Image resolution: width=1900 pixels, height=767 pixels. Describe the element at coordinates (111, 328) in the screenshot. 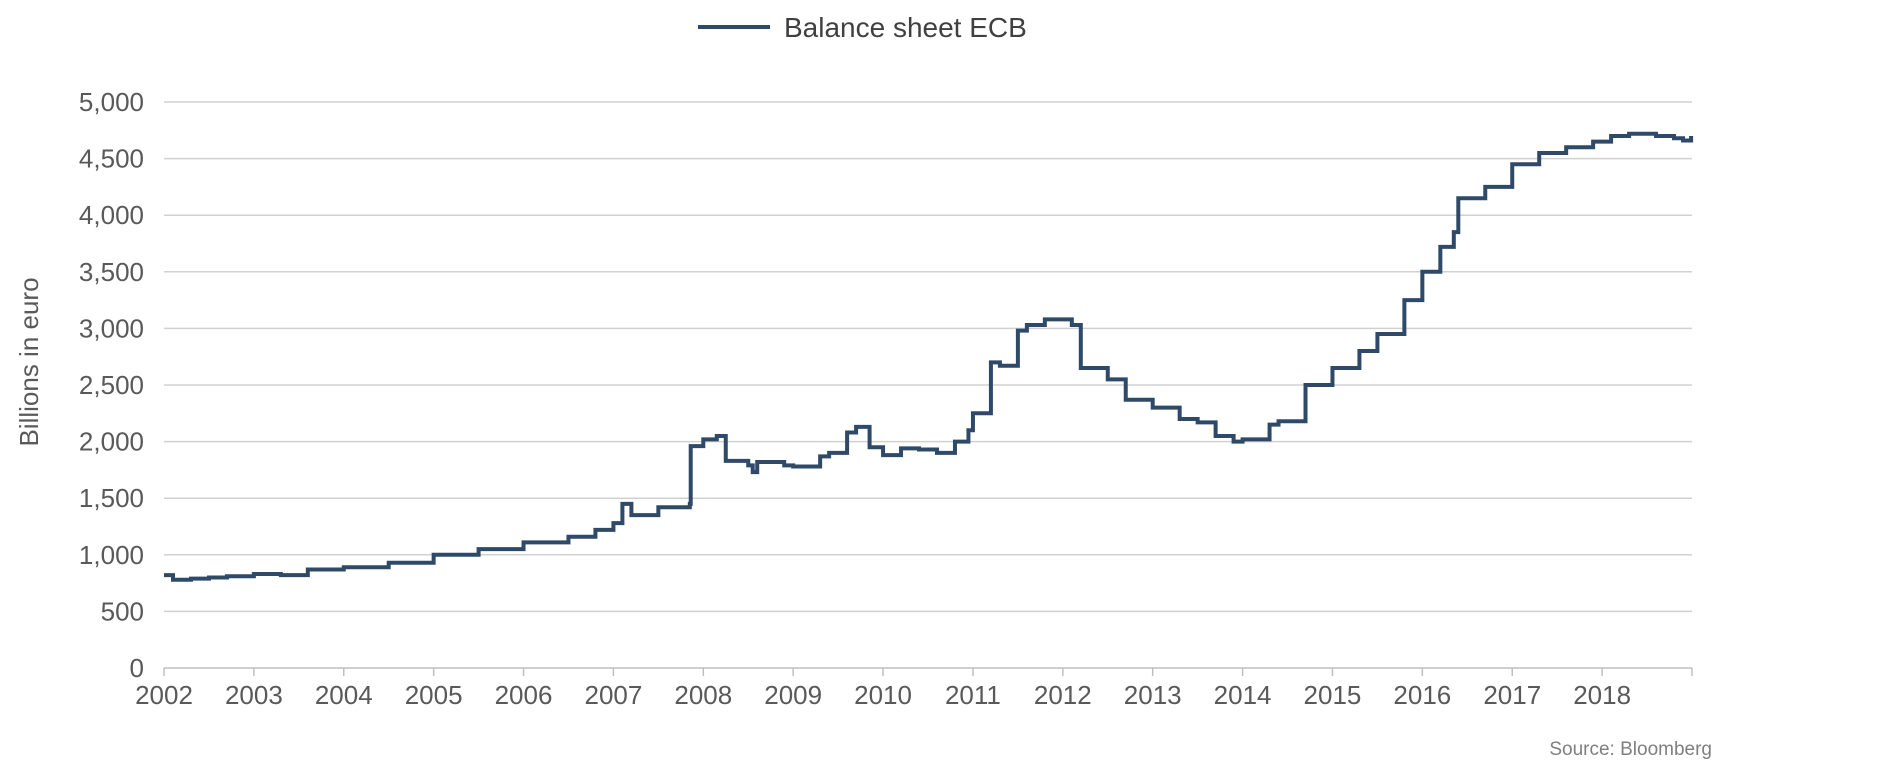

I see `y-tick-label: 3,000` at that location.